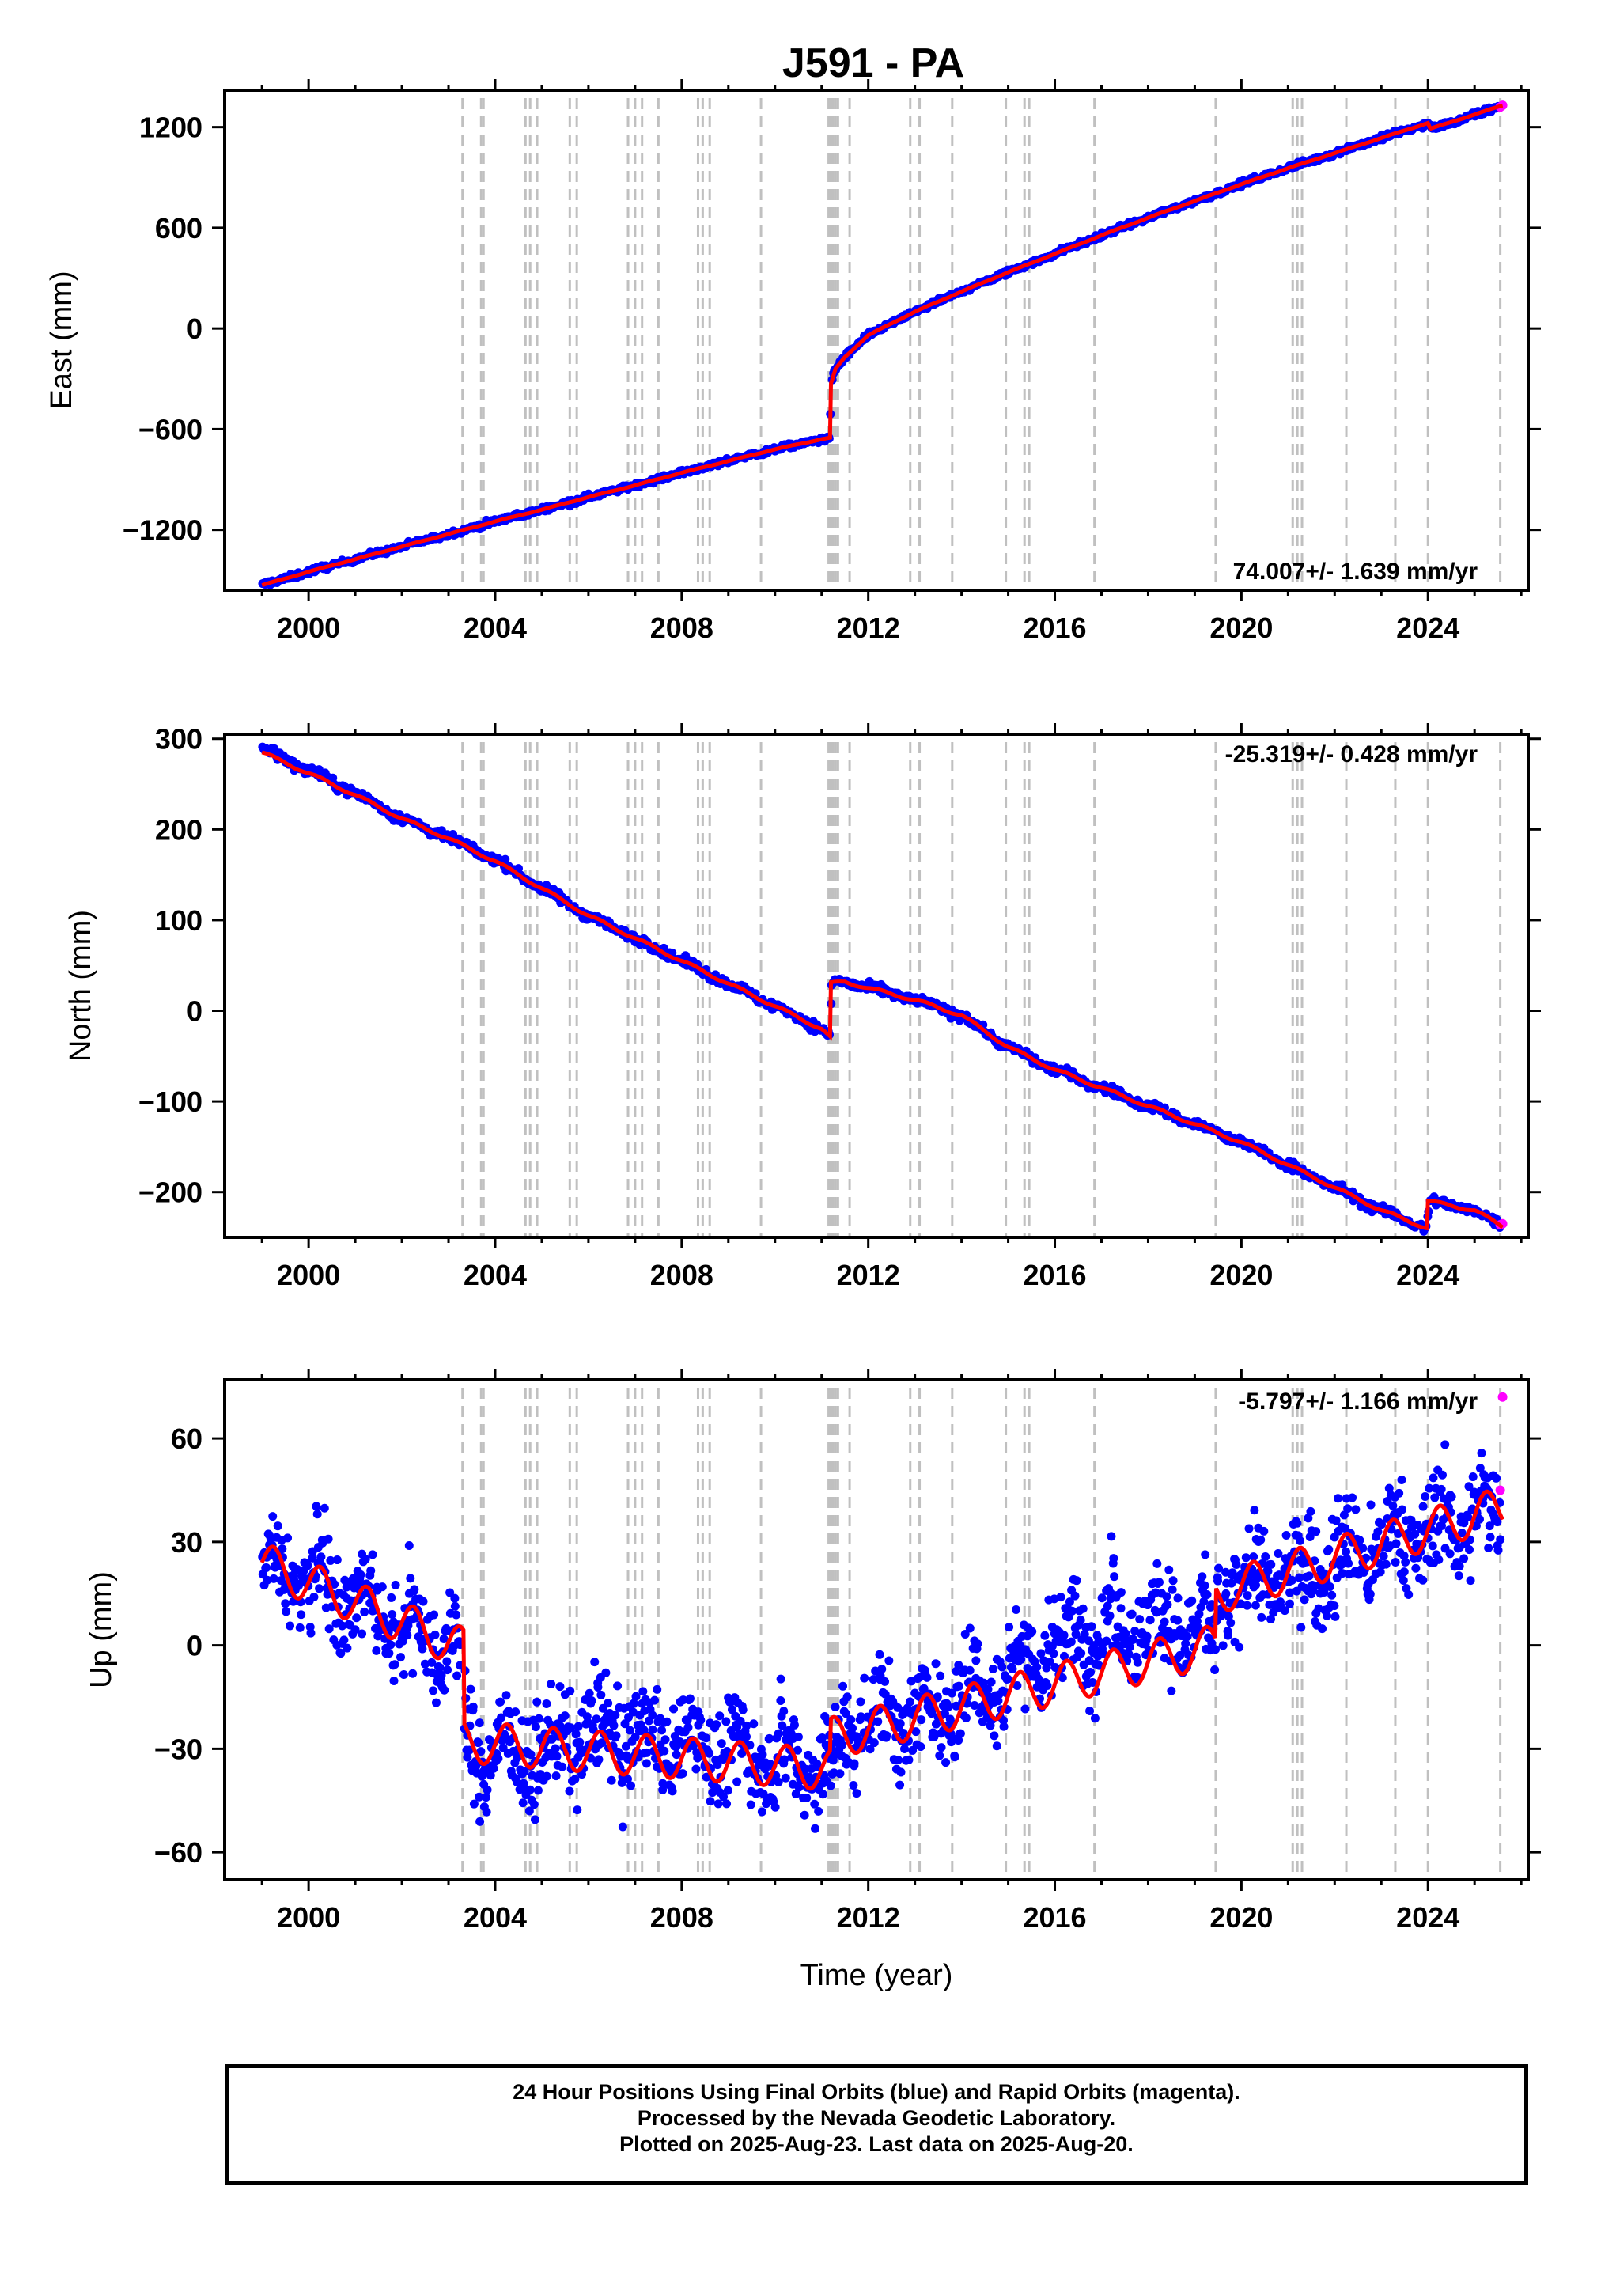 This screenshot has height=2296, width=1601. What do you see at coordinates (194, 329) in the screenshot?
I see `y-tick-label: 0` at bounding box center [194, 329].